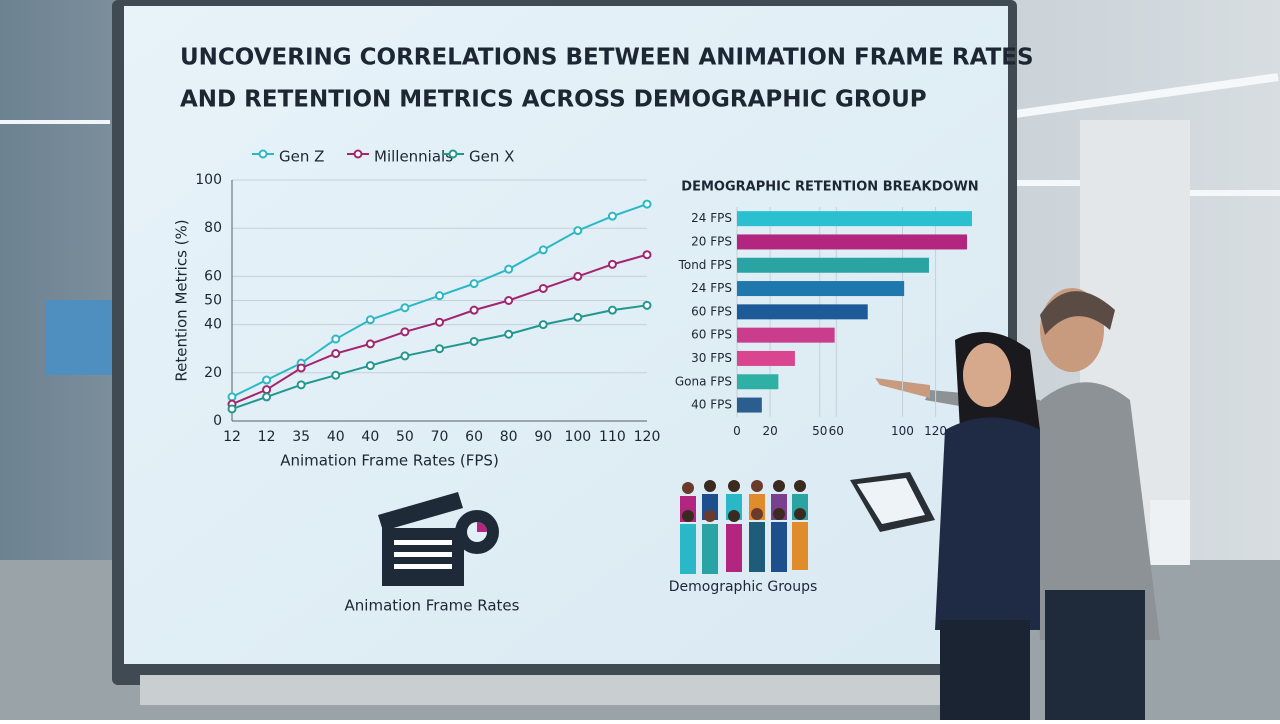 The image size is (1280, 724). What do you see at coordinates (208, 180) in the screenshot?
I see `y-tick-label: 100` at bounding box center [208, 180].